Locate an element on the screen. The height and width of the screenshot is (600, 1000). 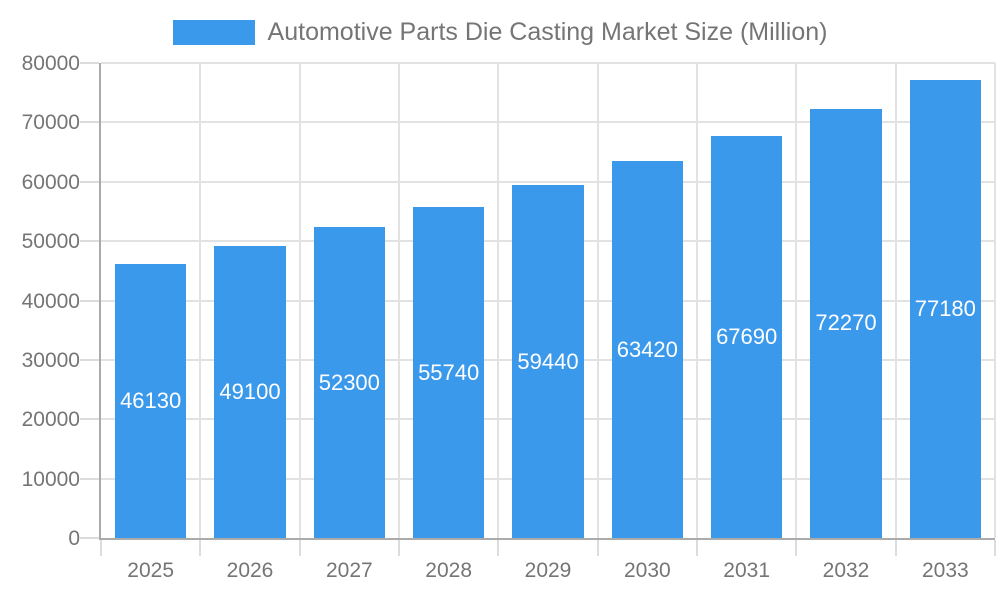
y-axis-line is located at coordinates (100, 301).